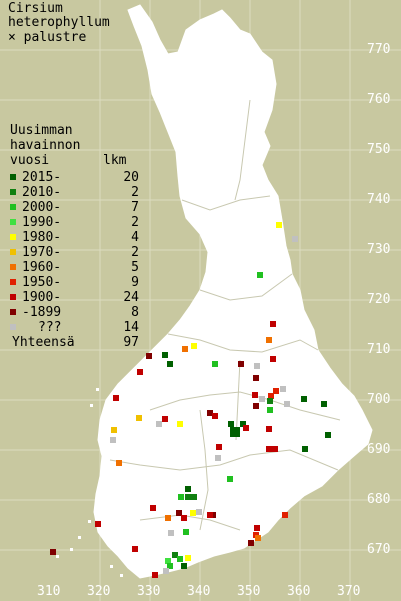 The width and height of the screenshot is (401, 601). Describe the element at coordinates (199, 591) in the screenshot. I see `x-axis-label: 340` at that location.